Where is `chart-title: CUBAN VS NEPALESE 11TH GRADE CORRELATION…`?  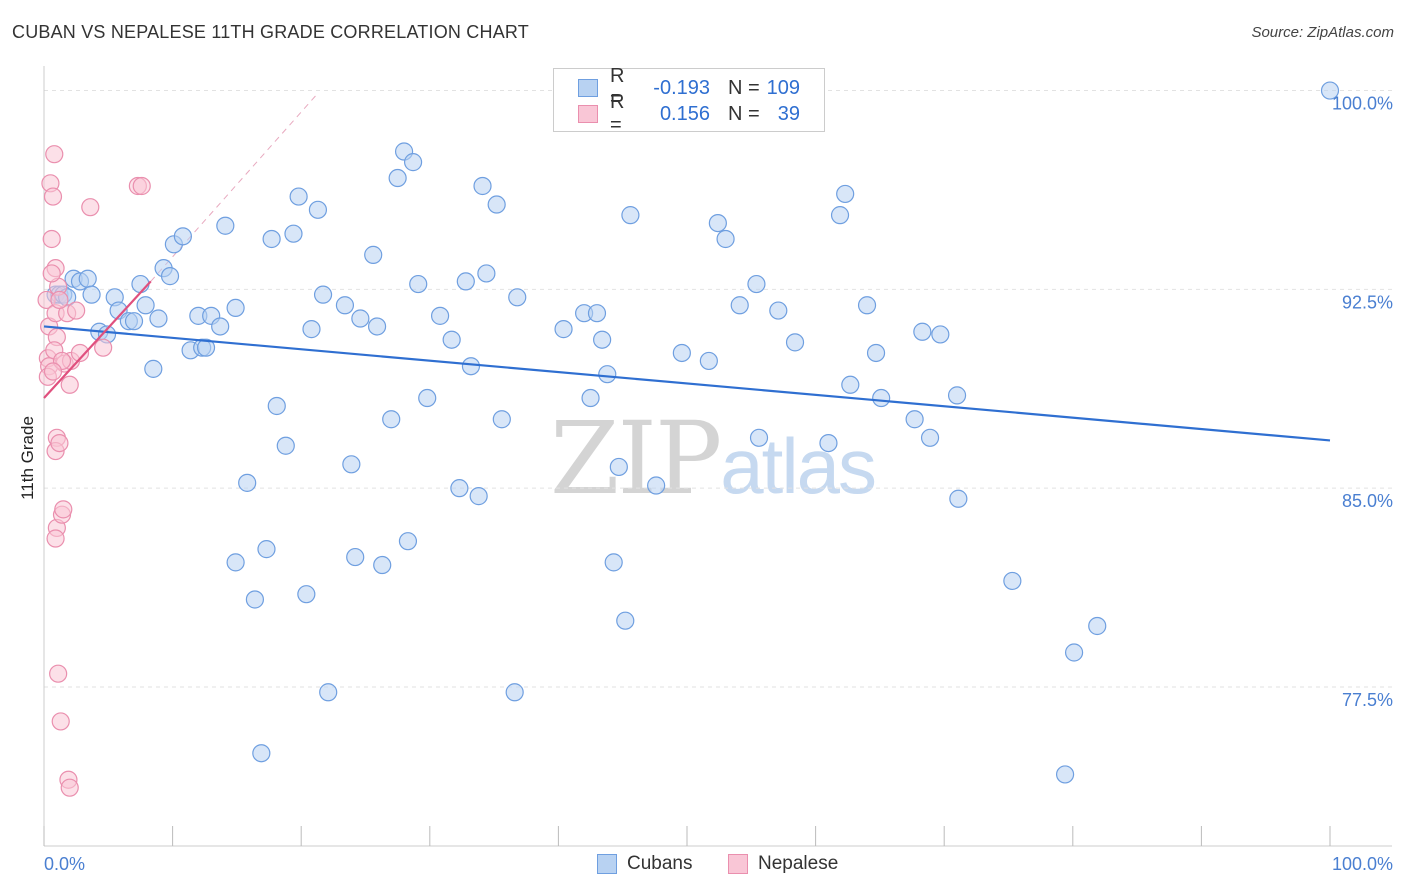 chart-title: CUBAN VS NEPALESE 11TH GRADE CORRELATION… is located at coordinates (270, 32).